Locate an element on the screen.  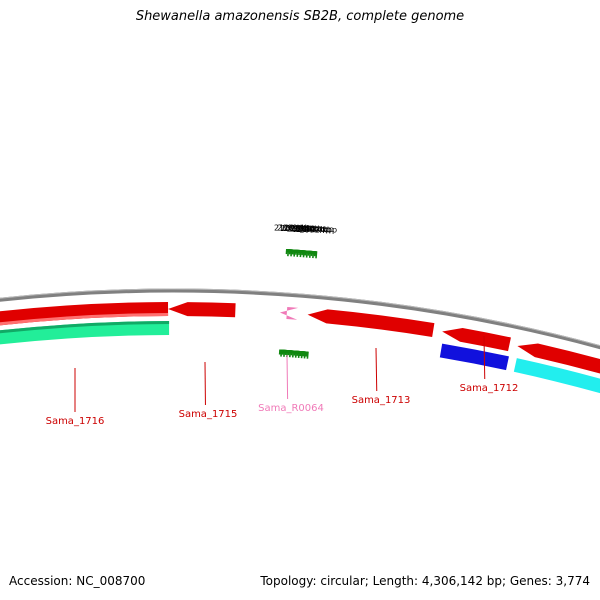
tick-marks is located at coordinates (298, 303).